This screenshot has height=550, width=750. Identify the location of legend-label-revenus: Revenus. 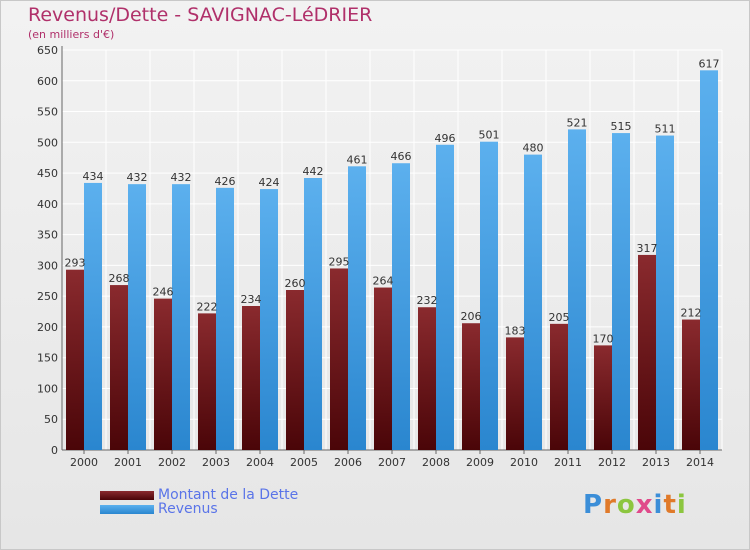
(188, 509).